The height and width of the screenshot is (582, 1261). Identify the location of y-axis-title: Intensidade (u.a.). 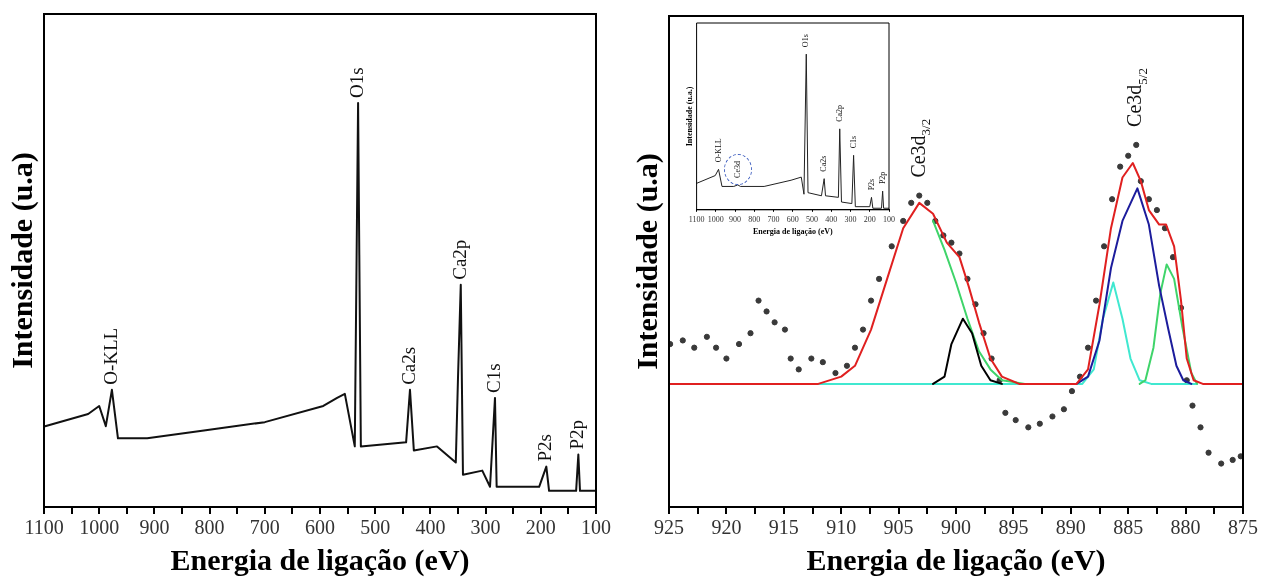
(689, 116).